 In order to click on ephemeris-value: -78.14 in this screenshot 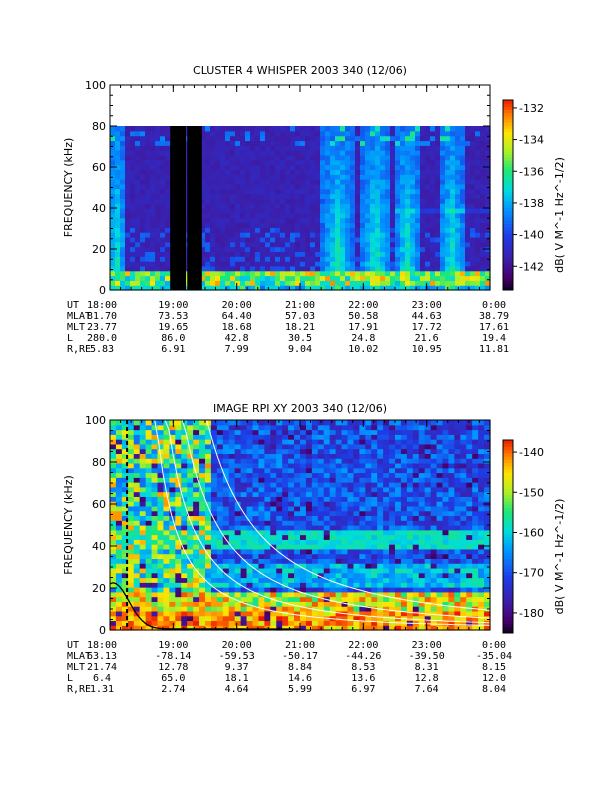, I will do `click(173, 656)`.